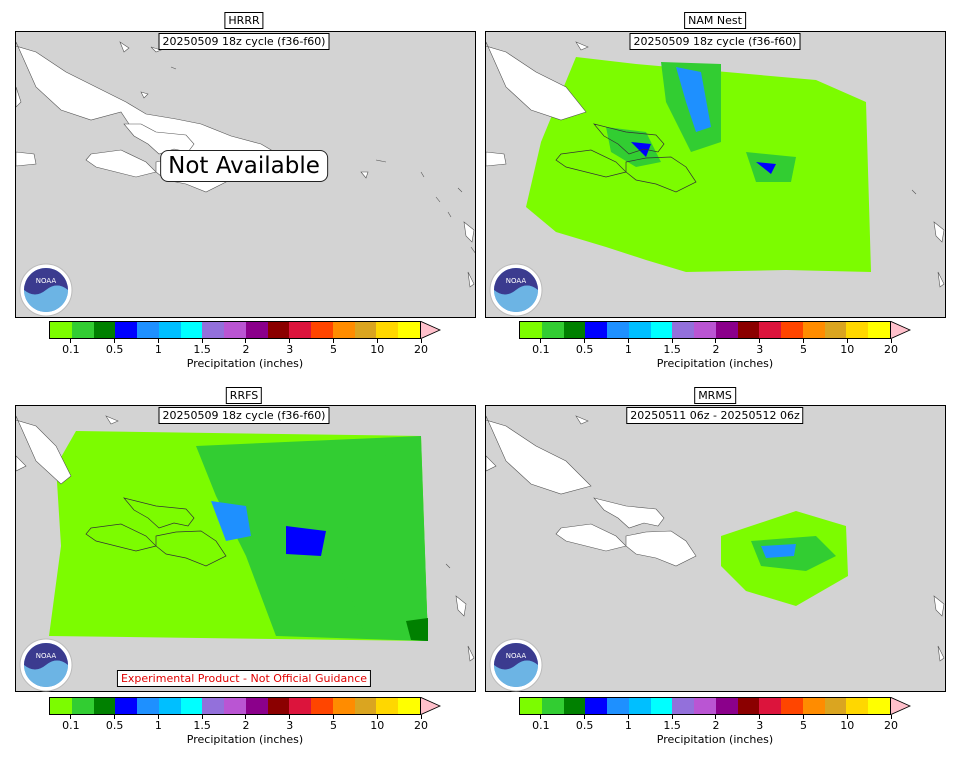 This screenshot has width=959, height=764. I want to click on colorbar-strip, so click(235, 706).